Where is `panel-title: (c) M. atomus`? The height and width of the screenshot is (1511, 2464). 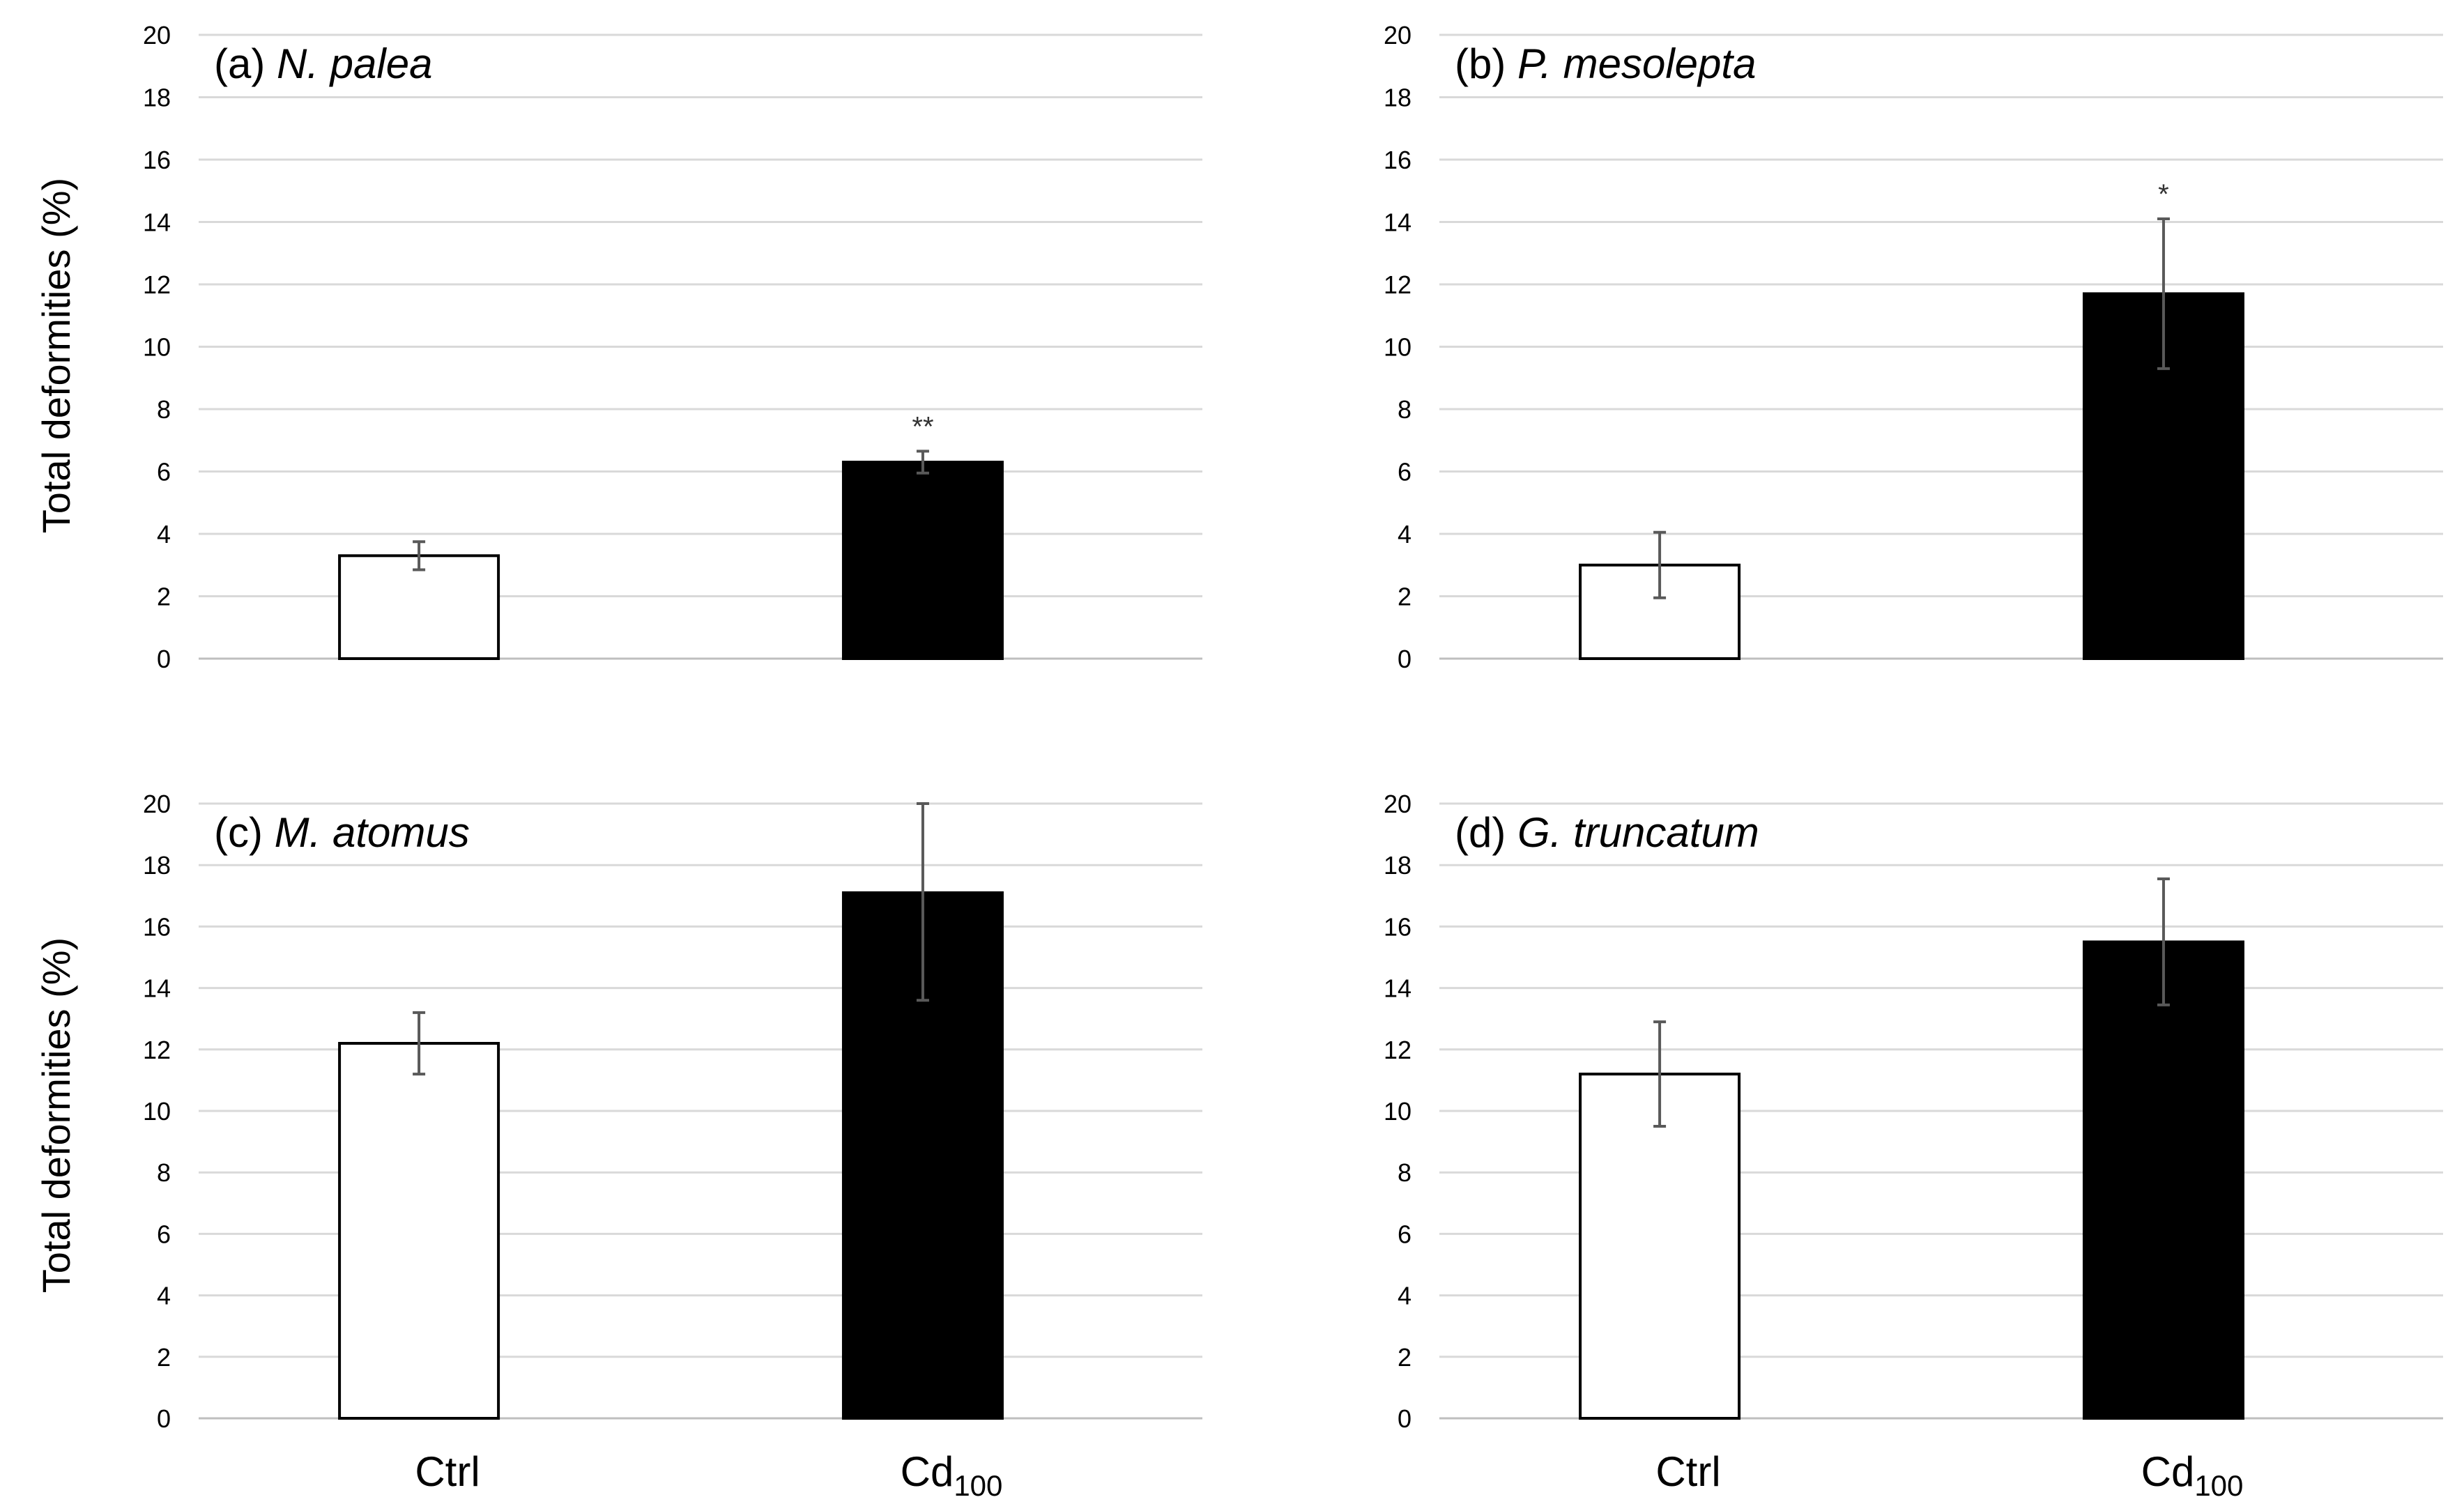
panel-title: (c) M. atomus is located at coordinates (342, 833).